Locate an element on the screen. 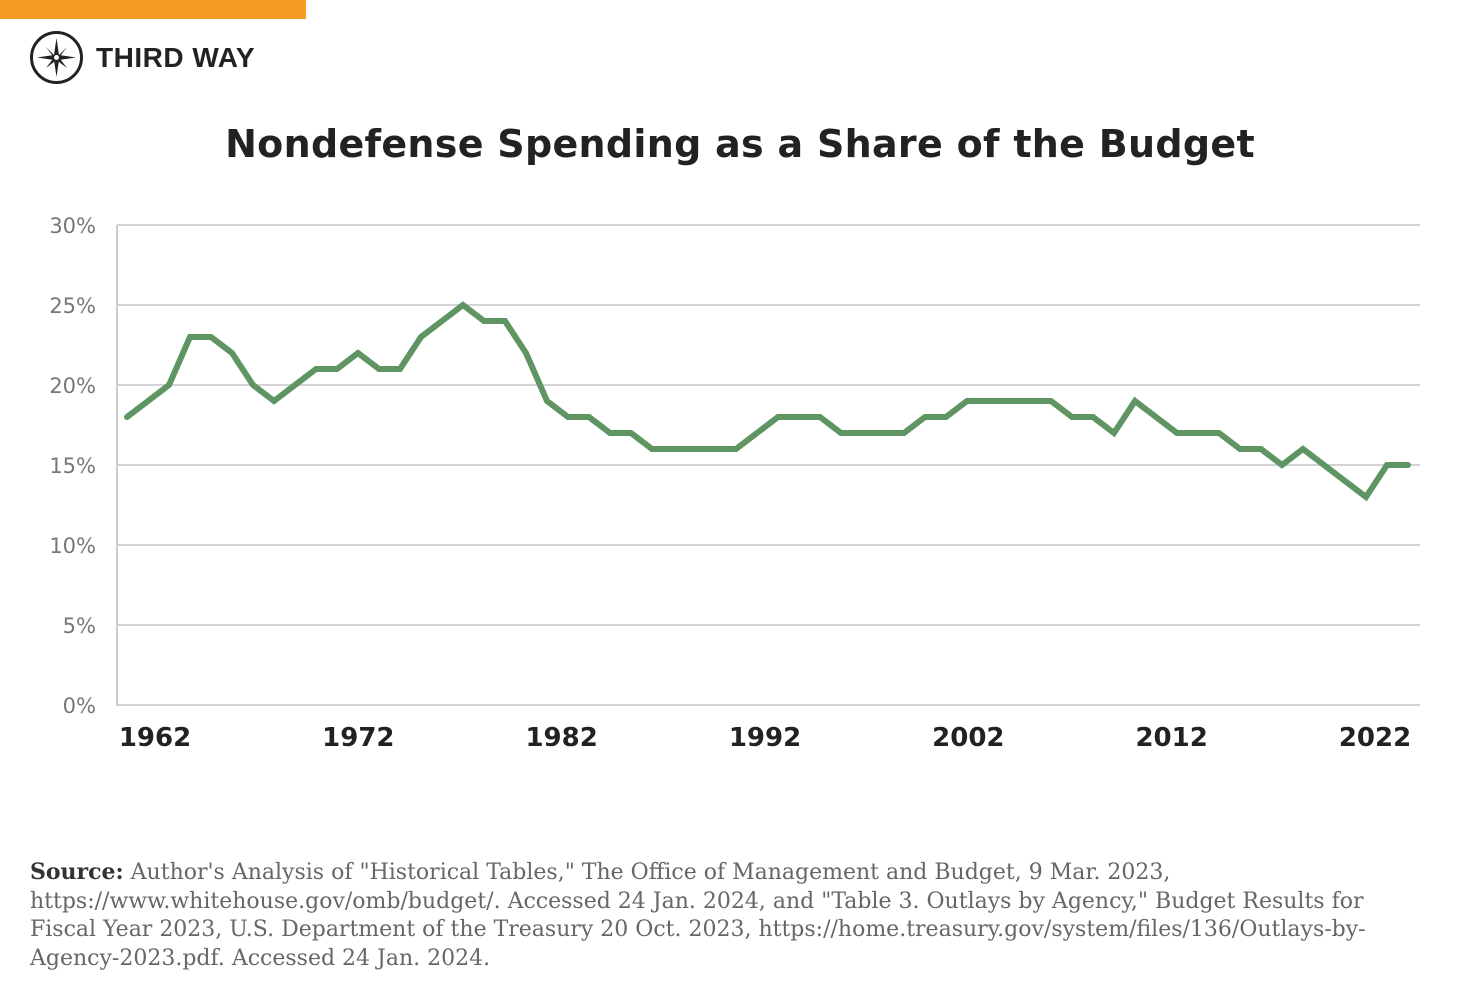 The width and height of the screenshot is (1480, 997). y-tick-label: 15% is located at coordinates (72, 466).